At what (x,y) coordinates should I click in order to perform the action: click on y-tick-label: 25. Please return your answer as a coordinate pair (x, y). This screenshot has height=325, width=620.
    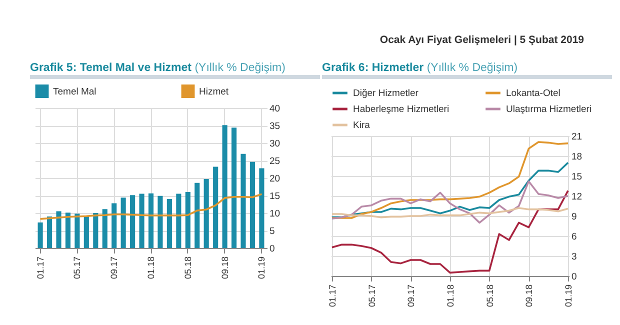
    Looking at the image, I should click on (275, 161).